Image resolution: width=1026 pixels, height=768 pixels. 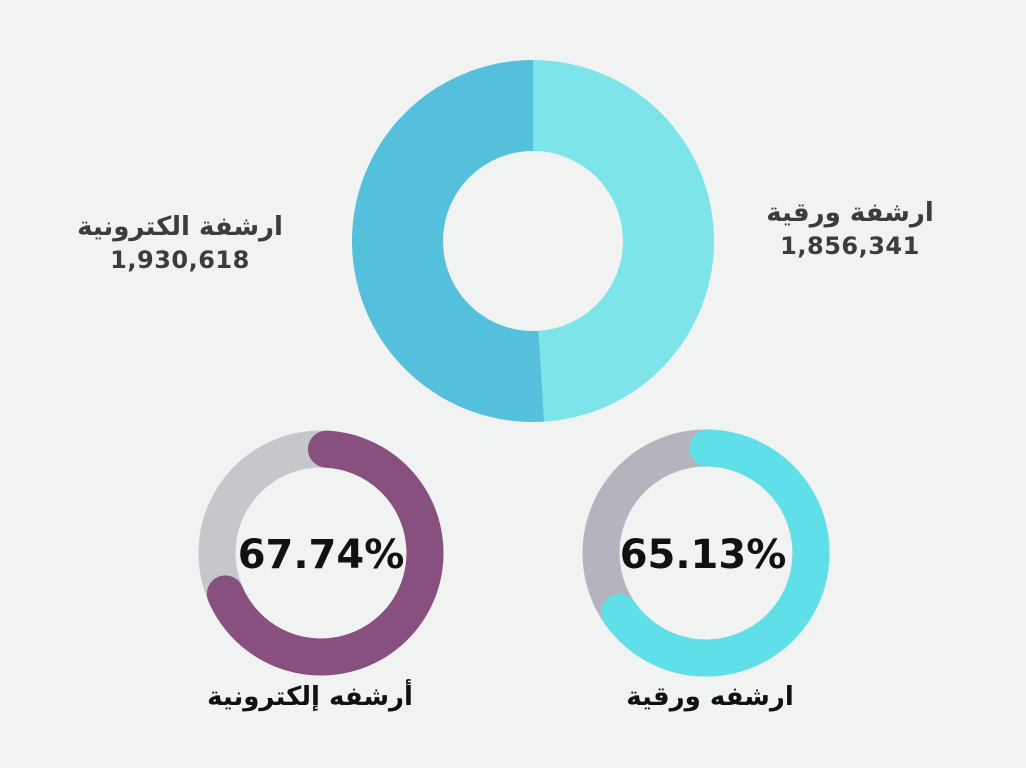 I want to click on electronic-percent-label: 67.74%, so click(x=321, y=555).